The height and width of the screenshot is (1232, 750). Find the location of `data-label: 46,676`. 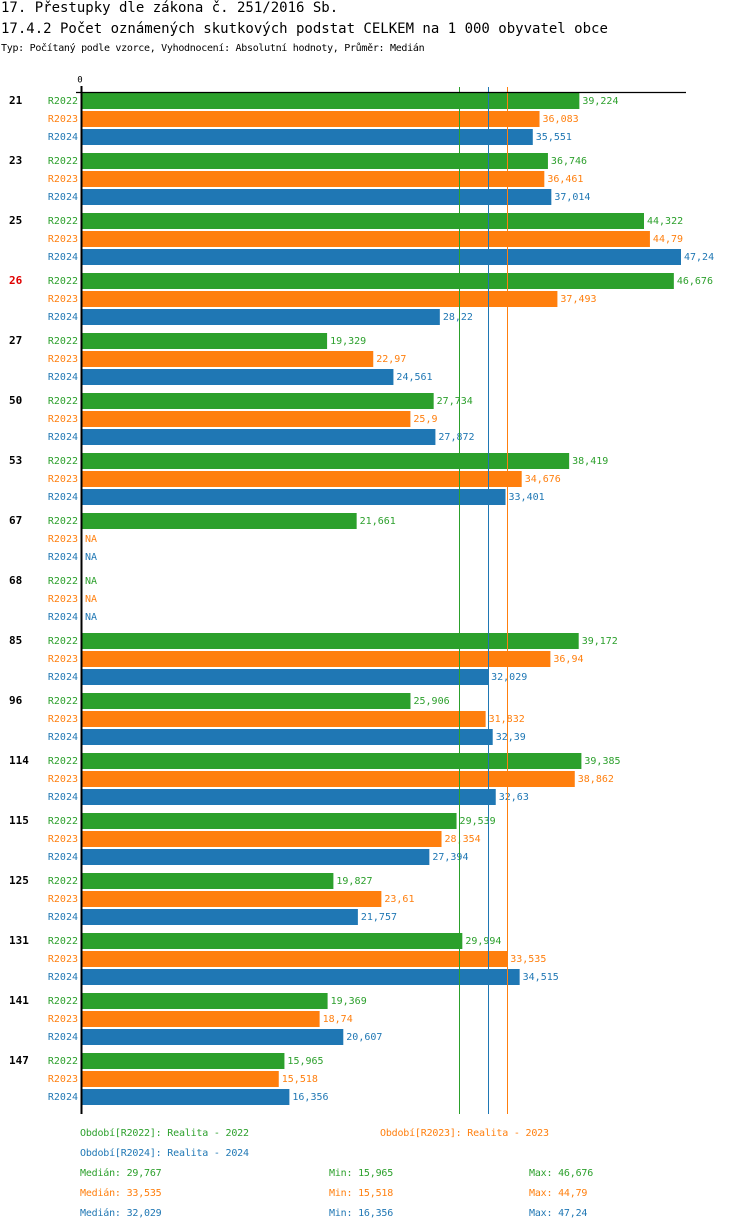

data-label: 46,676 is located at coordinates (695, 281).